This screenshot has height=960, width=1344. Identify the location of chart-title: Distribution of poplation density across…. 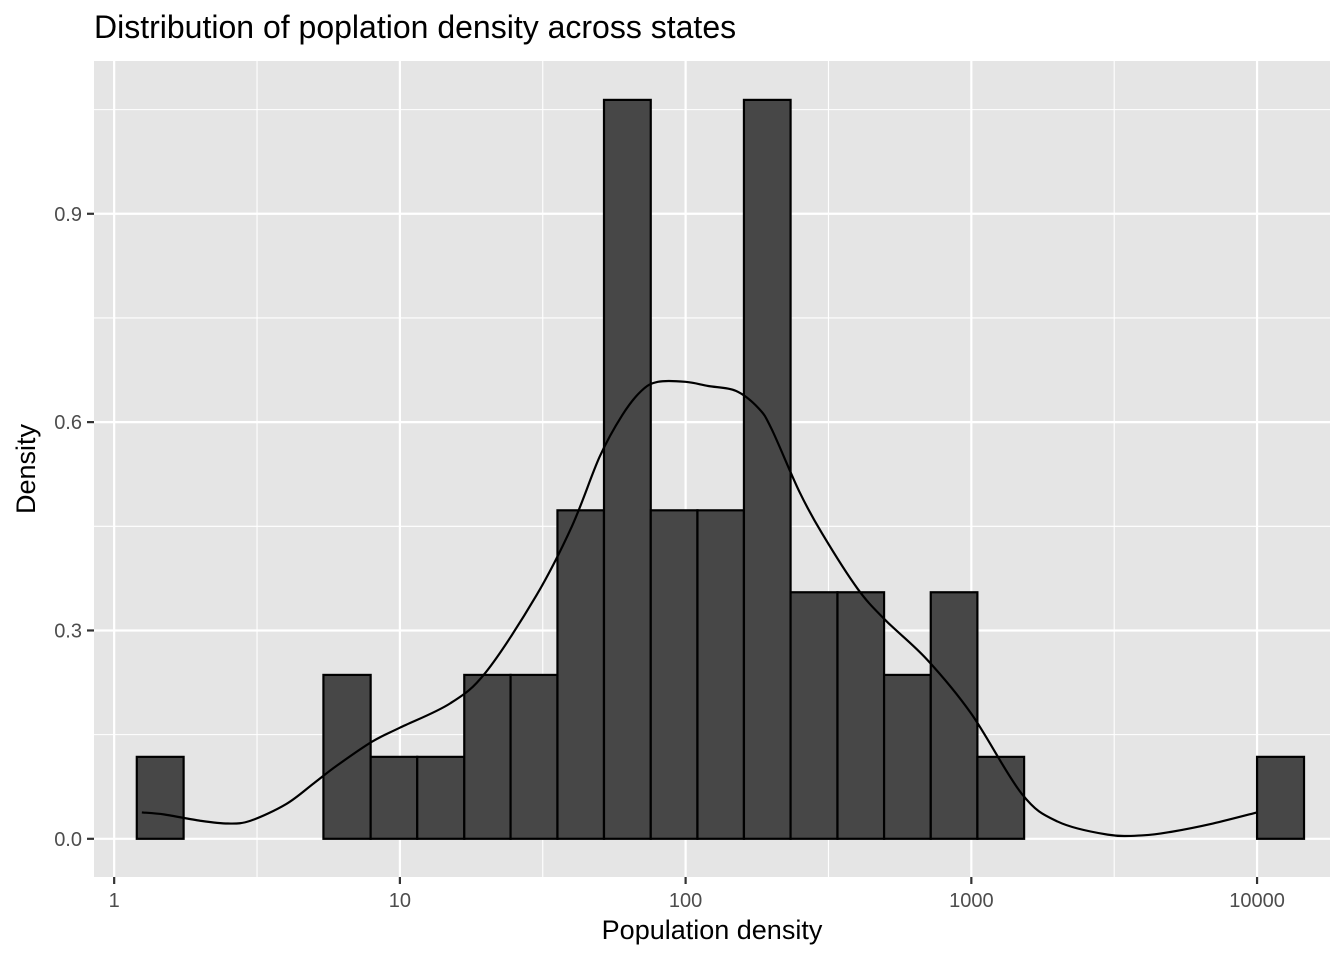
(415, 27).